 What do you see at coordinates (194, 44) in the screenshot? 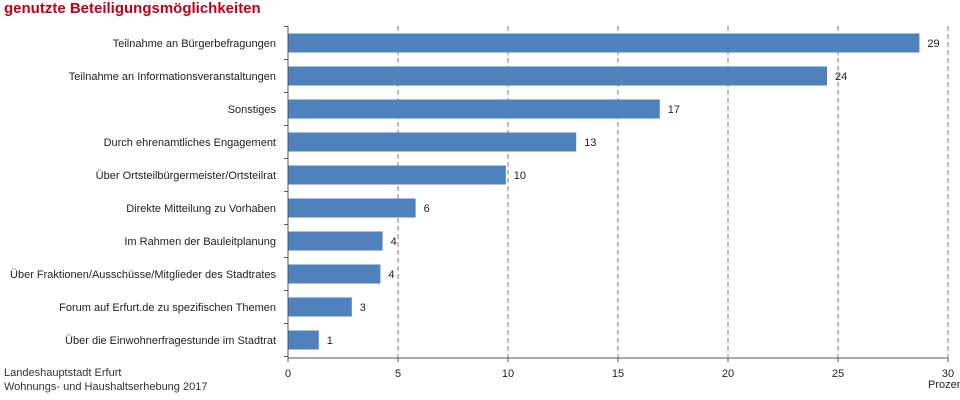
I see `category-label: Teilnahme an Bürgerbefragungen` at bounding box center [194, 44].